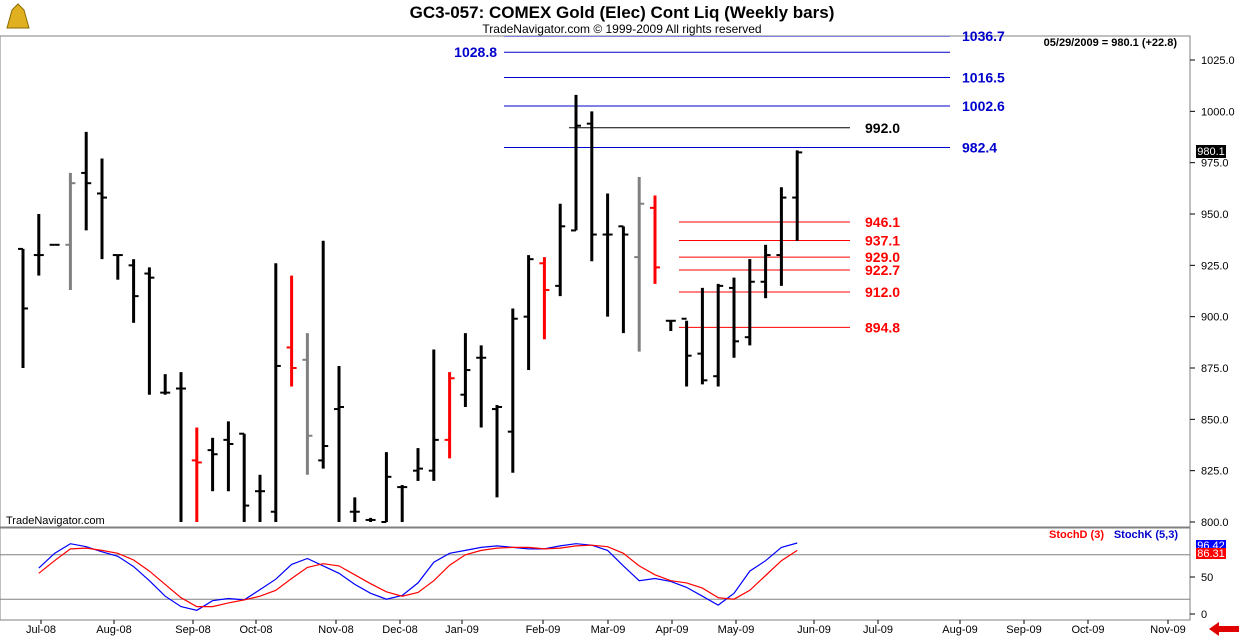 Image resolution: width=1245 pixels, height=640 pixels. Describe the element at coordinates (882, 327) in the screenshot. I see `level-label: 894.8` at that location.